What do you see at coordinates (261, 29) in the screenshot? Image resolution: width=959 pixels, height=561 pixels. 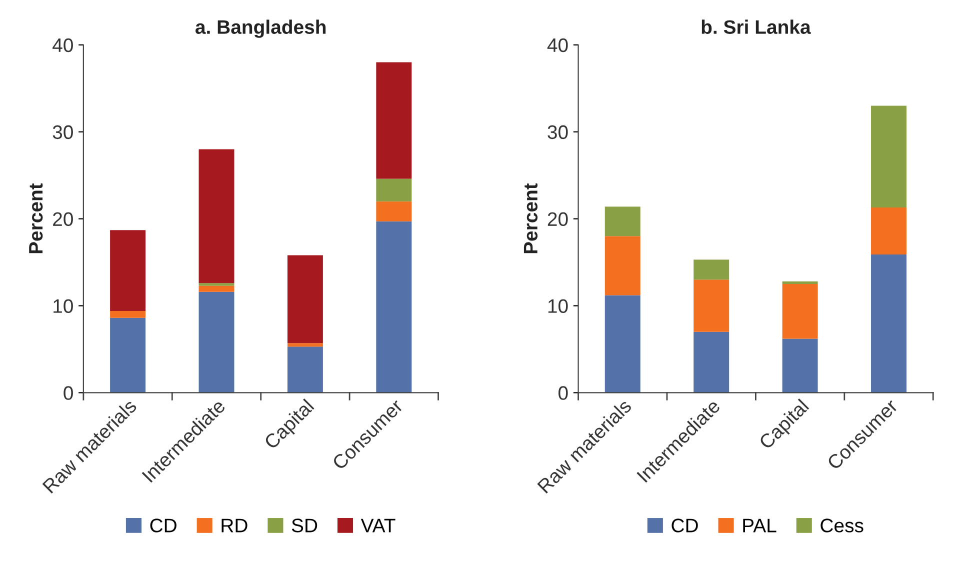 I see `chart-title: a. Bangladesh` at bounding box center [261, 29].